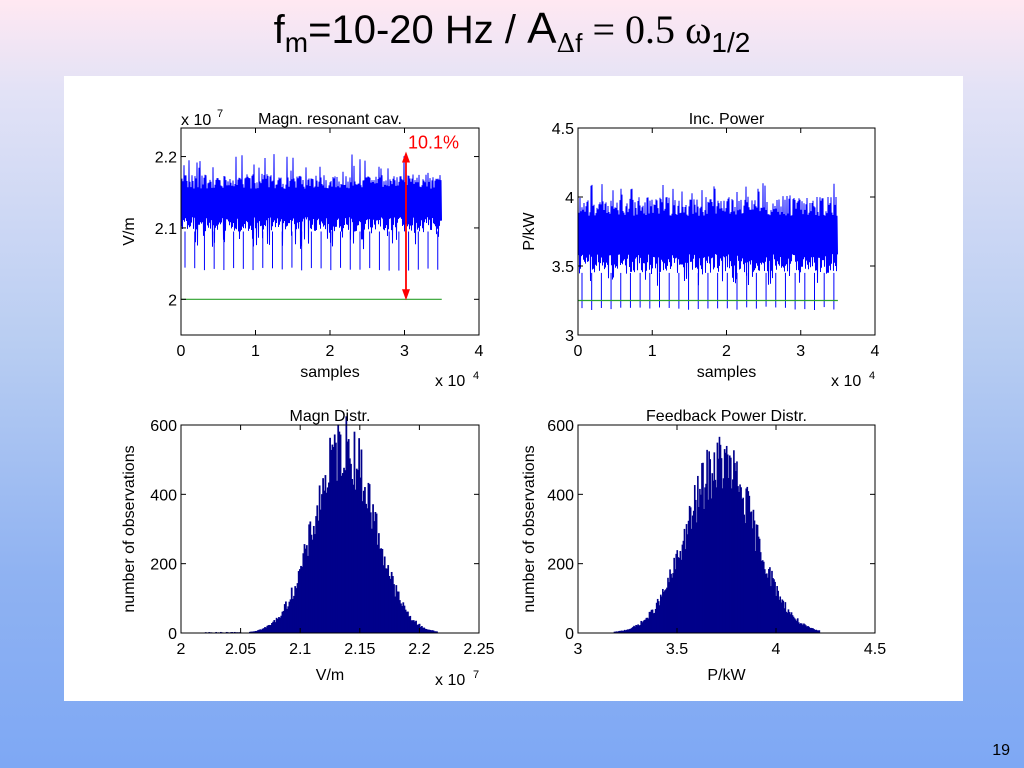  I want to click on x-exponent-label: x 10, so click(450, 381).